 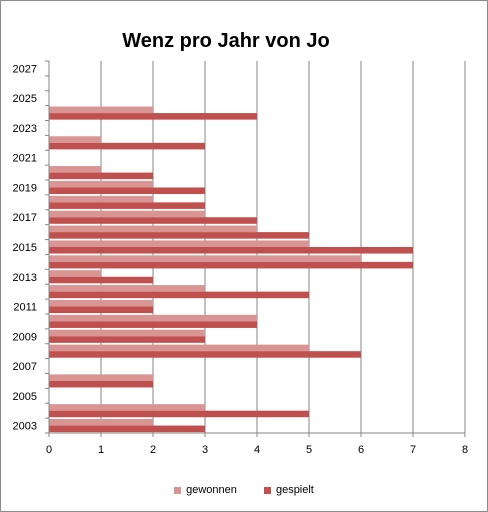 What do you see at coordinates (25, 69) in the screenshot?
I see `y-tick-label-2027: 2027` at bounding box center [25, 69].